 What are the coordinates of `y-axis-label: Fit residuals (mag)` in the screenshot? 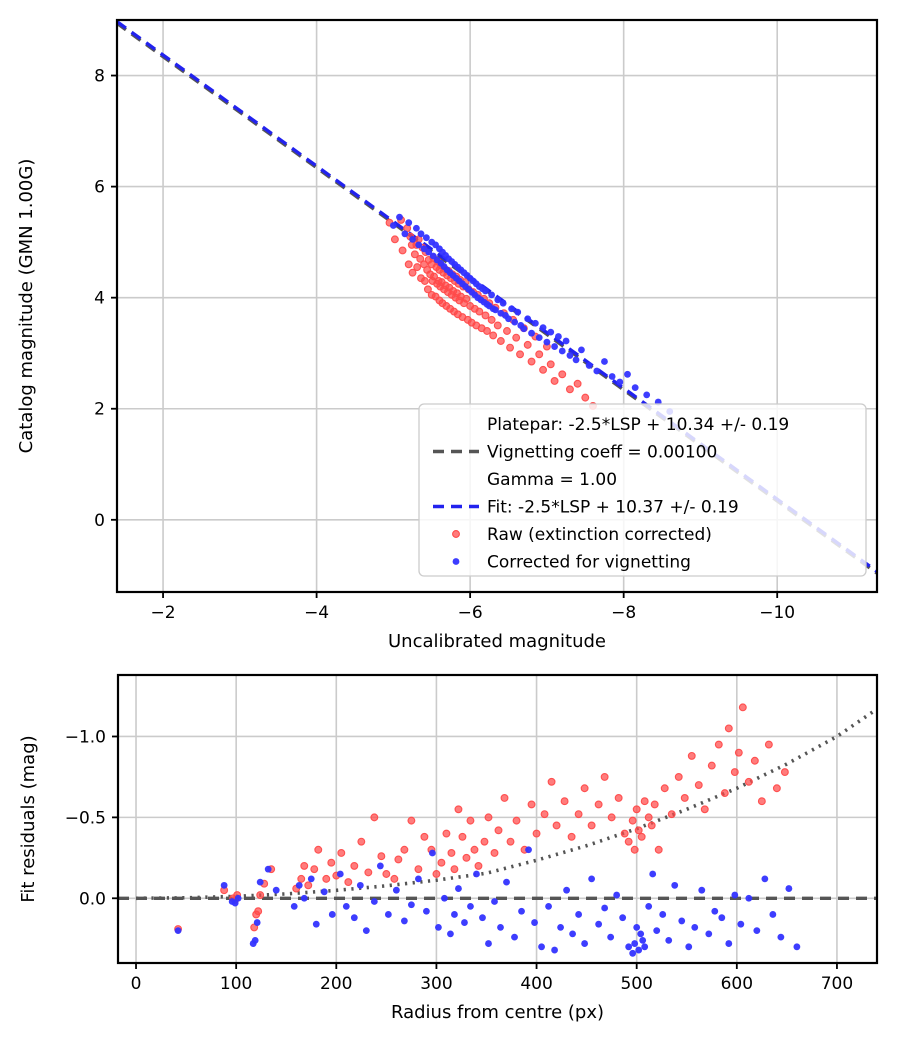 It's located at (28, 818).